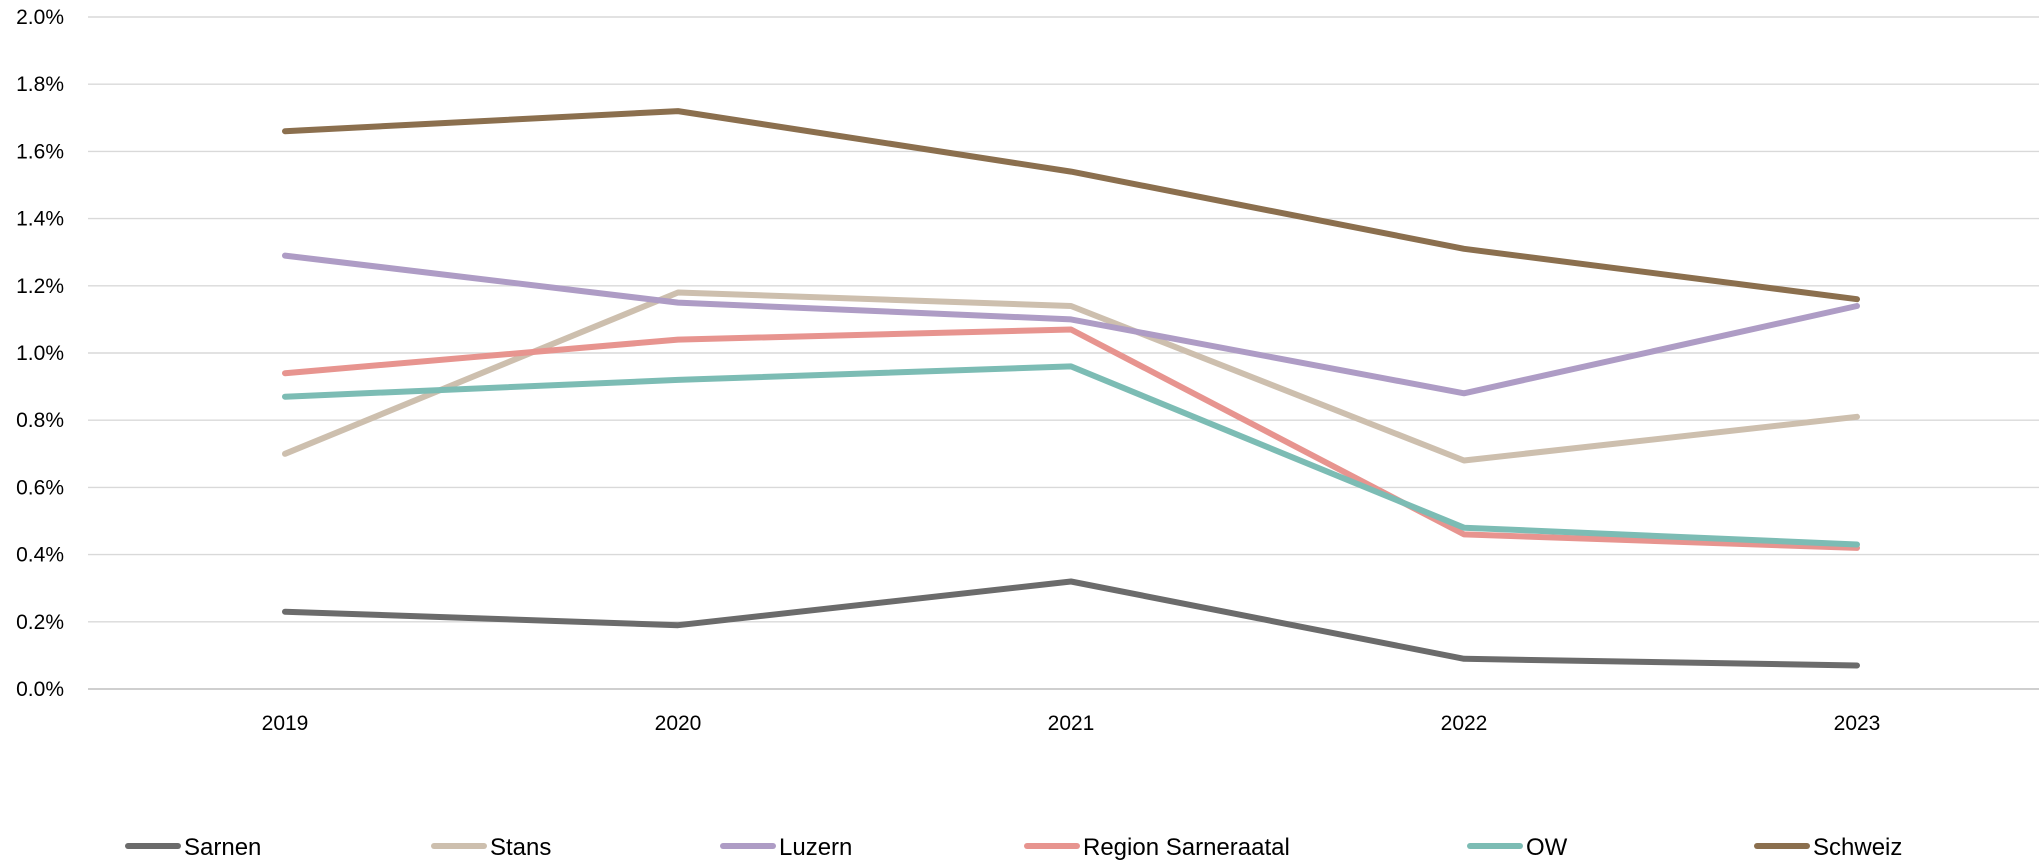 This screenshot has height=861, width=2039. Describe the element at coordinates (40, 84) in the screenshot. I see `y-tick-label: 1.8%` at that location.